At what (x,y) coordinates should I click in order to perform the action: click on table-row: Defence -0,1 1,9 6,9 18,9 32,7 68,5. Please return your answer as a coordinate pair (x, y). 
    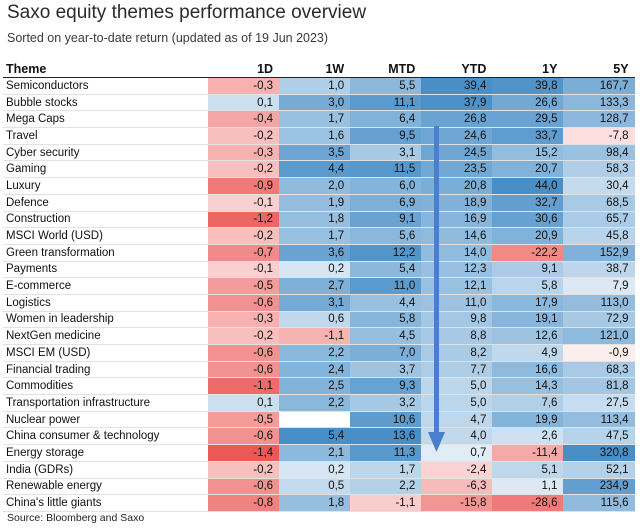
    Looking at the image, I should click on (319, 203).